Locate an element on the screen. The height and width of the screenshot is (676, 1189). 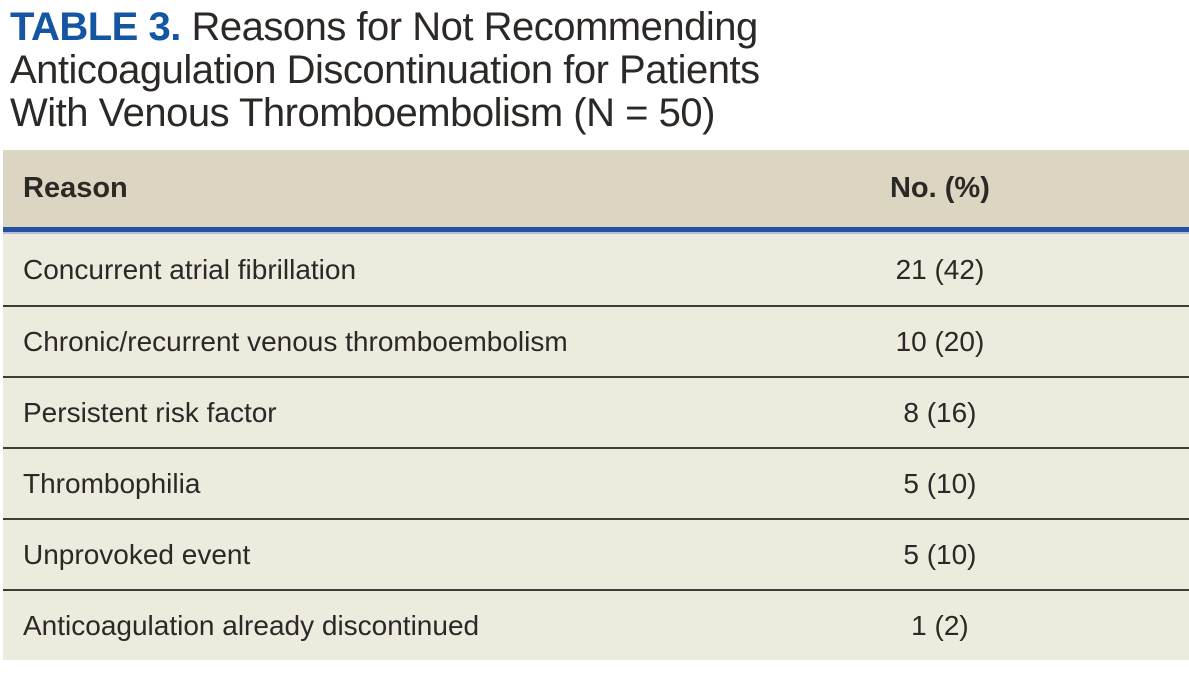
table-title-line1: Reasons for Not Recommending is located at coordinates (474, 27).